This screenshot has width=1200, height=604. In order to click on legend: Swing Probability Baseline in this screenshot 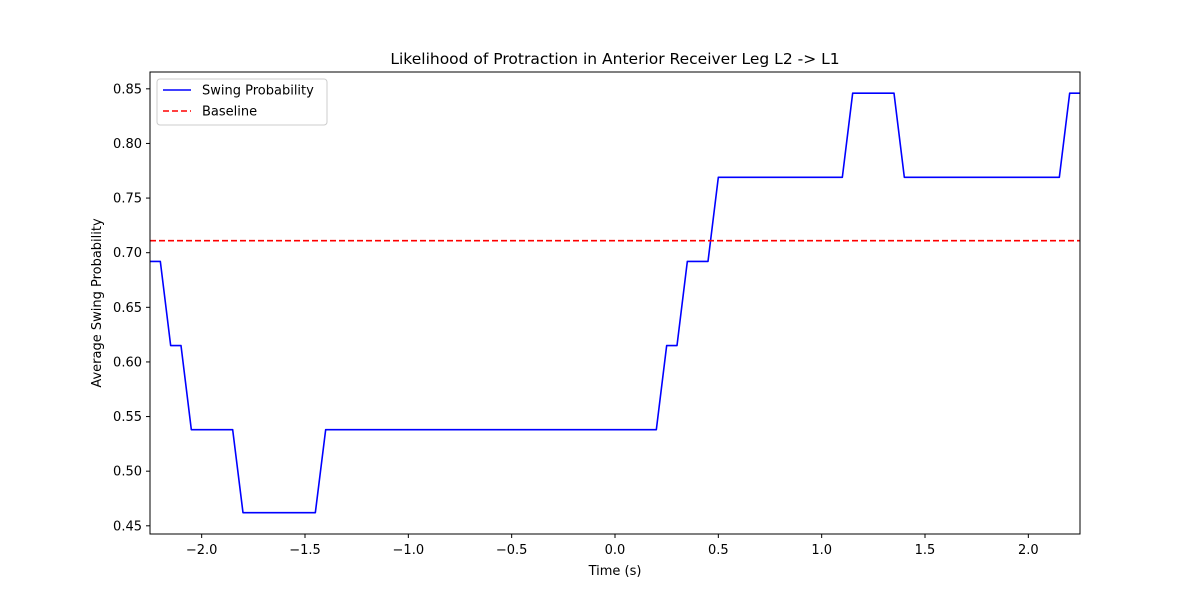, I will do `click(242, 102)`.